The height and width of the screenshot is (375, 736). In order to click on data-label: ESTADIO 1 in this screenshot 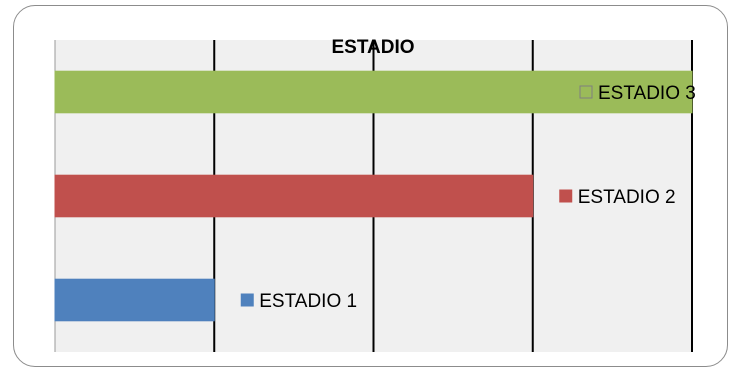, I will do `click(308, 301)`.